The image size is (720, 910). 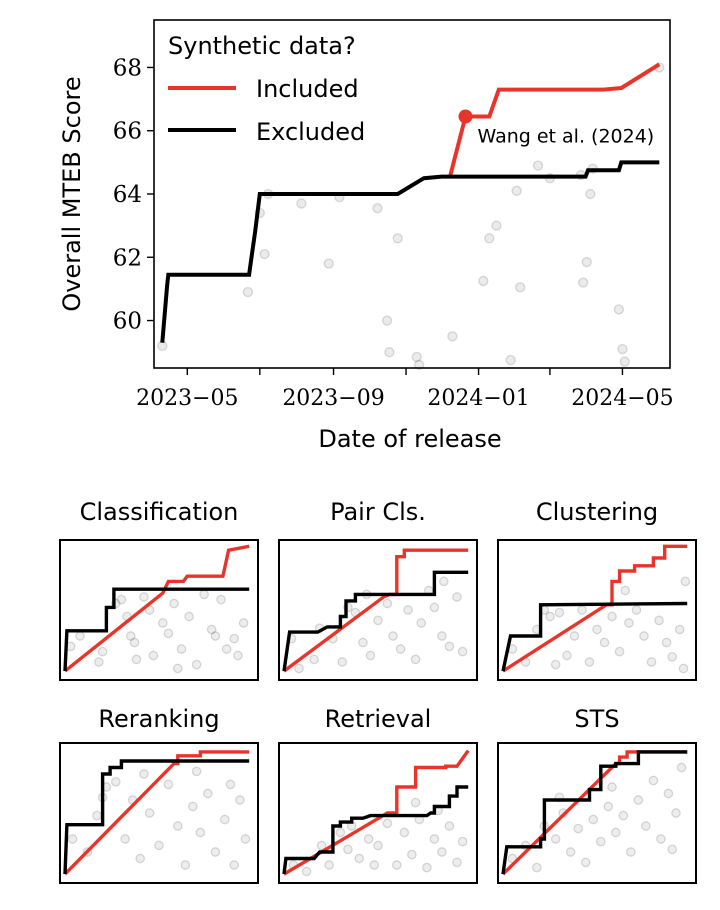 I want to click on panel-retrieval: Retrieval, so click(x=378, y=794).